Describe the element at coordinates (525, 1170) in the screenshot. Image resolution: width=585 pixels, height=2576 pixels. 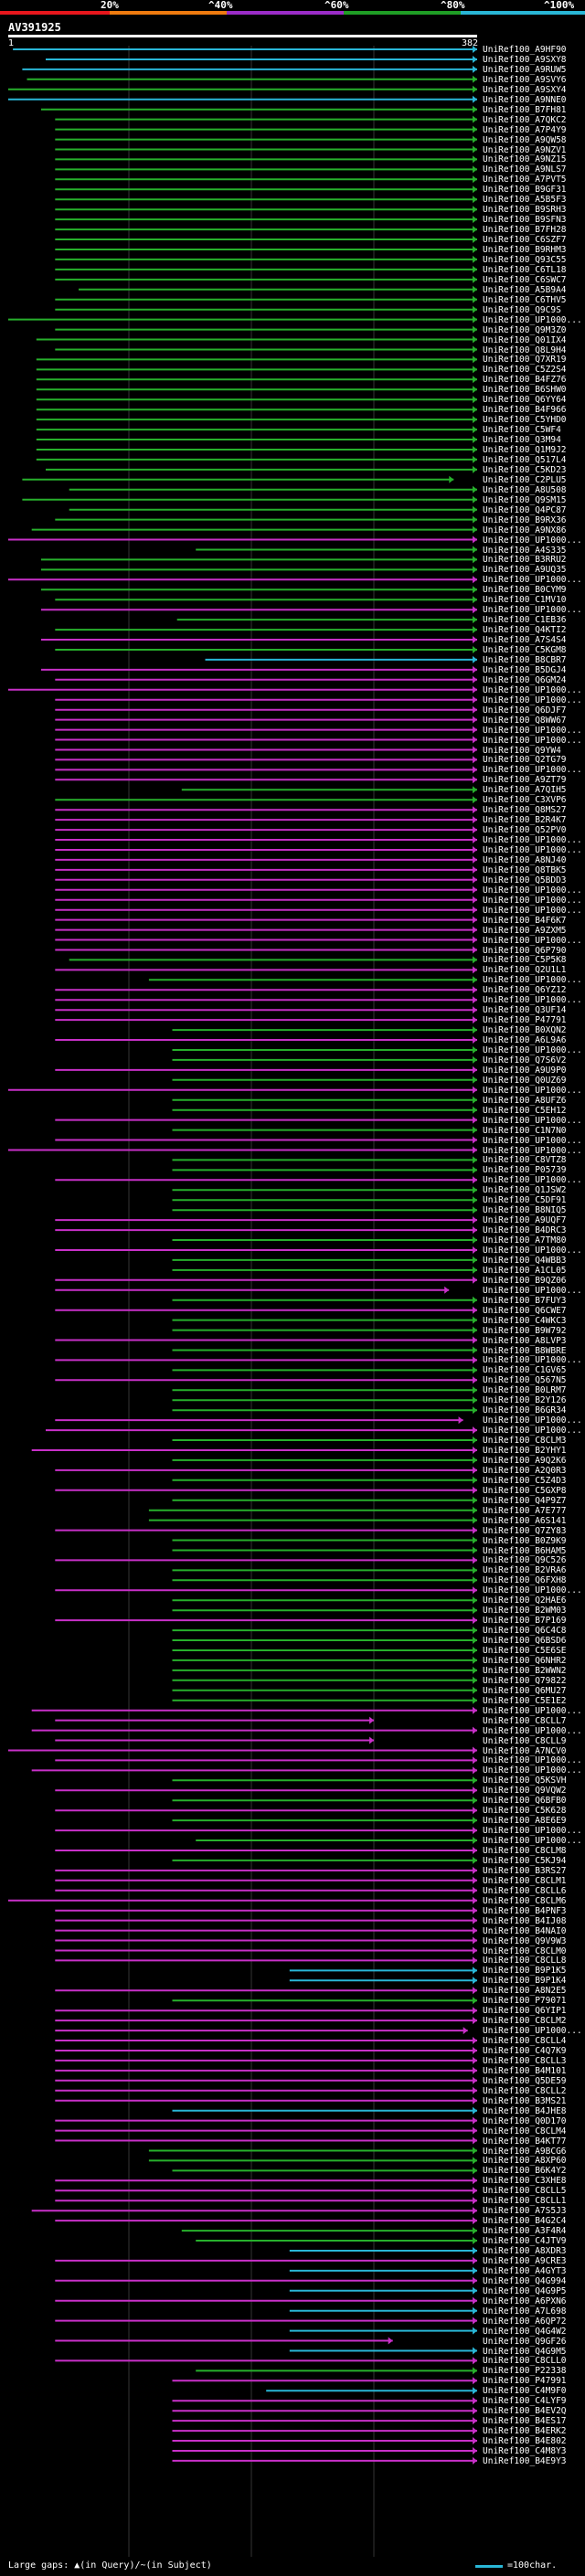
I see `hit-label: UniRef100_P05739` at that location.